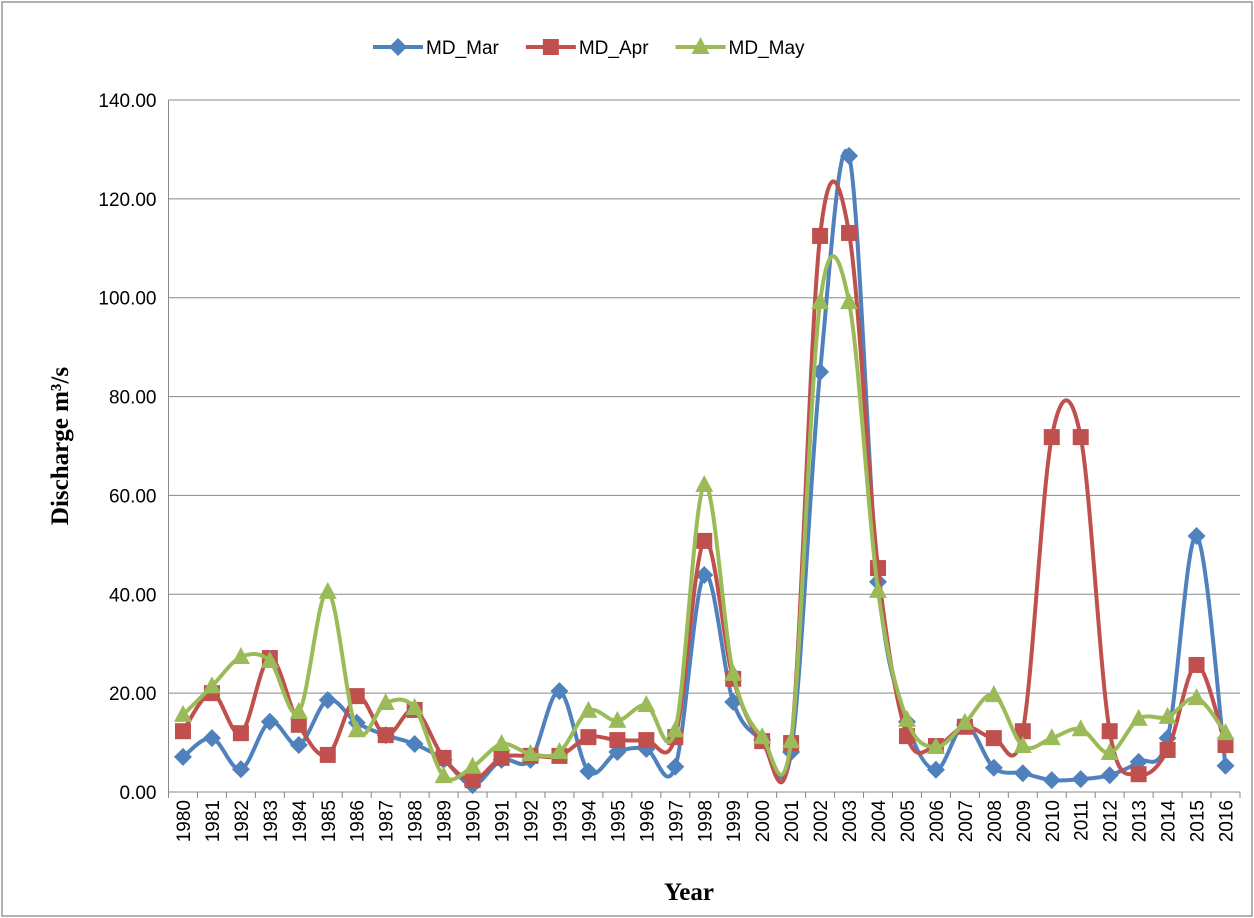 The image size is (1254, 918). Describe the element at coordinates (647, 821) in the screenshot. I see `x-tick-label: 1996` at that location.